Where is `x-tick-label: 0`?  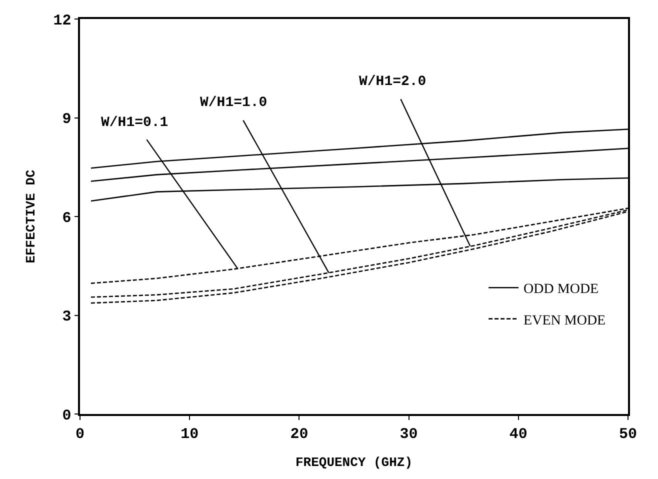
x-tick-label: 0 is located at coordinates (80, 434).